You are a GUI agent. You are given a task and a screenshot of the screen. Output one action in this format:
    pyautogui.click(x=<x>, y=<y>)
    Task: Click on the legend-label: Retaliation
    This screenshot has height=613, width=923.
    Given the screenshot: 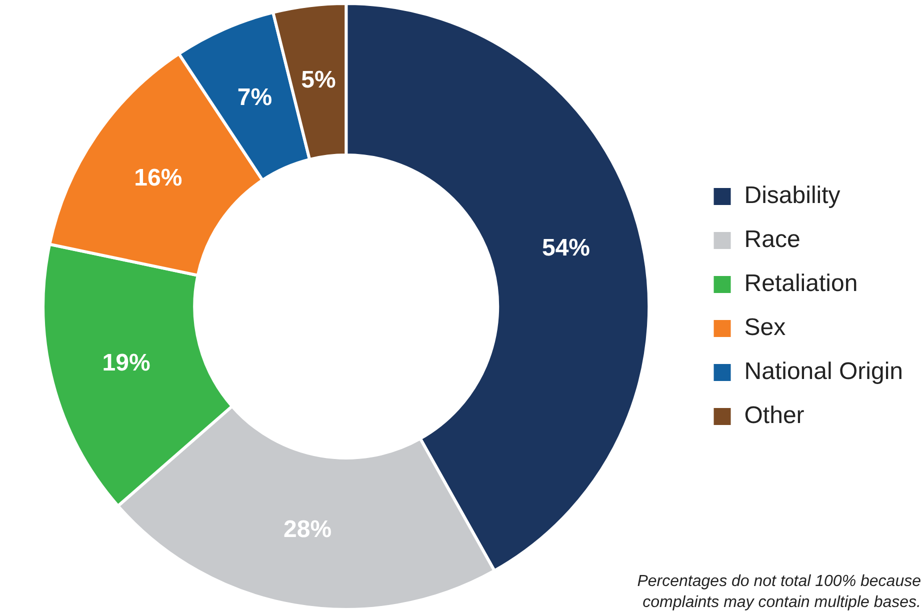 What is the action you would take?
    pyautogui.click(x=801, y=284)
    